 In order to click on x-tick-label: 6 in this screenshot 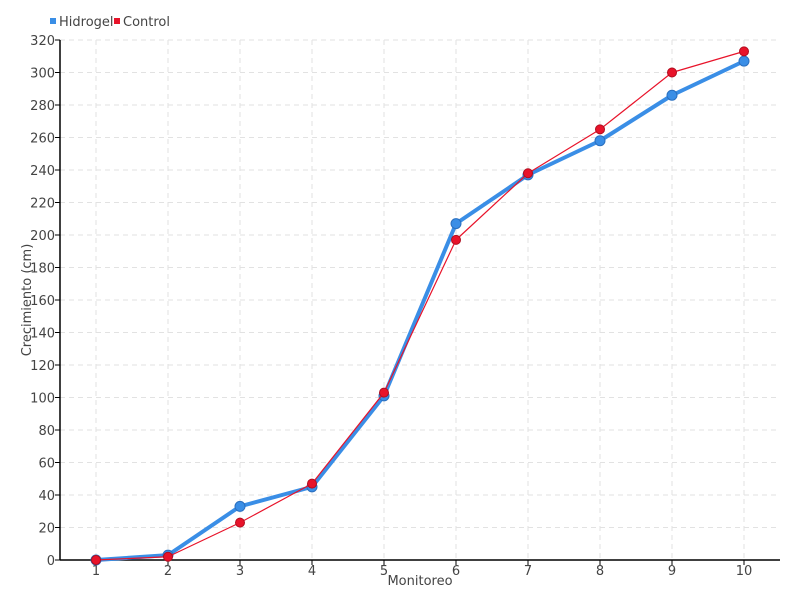, I will do `click(456, 571)`.